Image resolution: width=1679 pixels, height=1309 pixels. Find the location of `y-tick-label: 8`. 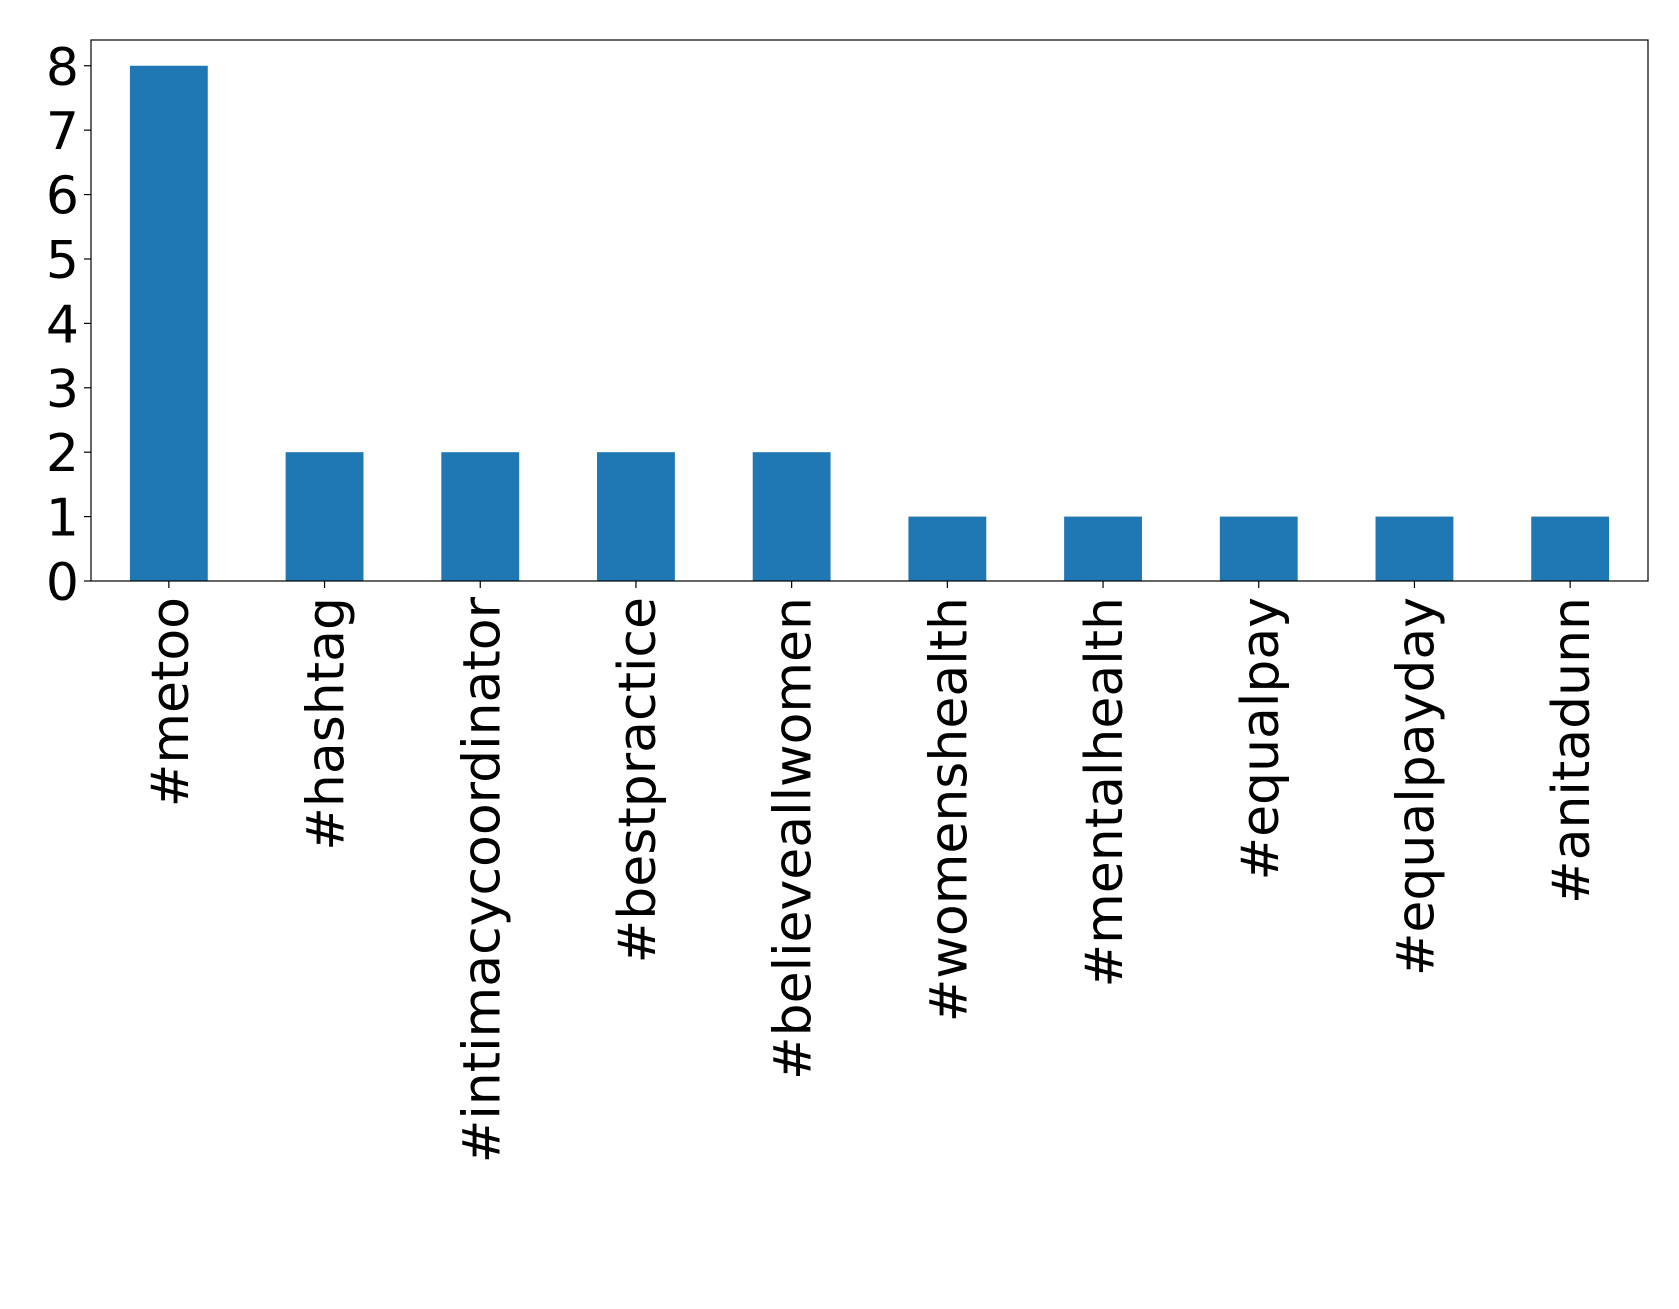

y-tick-label: 8 is located at coordinates (62, 68).